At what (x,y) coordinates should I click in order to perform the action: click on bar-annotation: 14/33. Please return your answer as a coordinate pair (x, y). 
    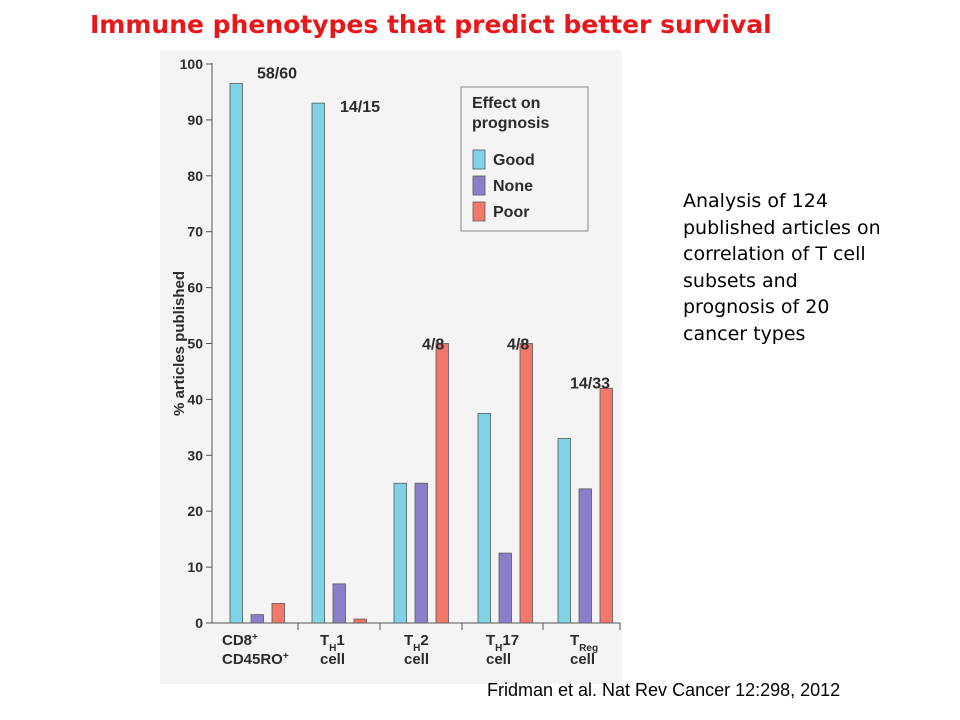
    Looking at the image, I should click on (590, 384).